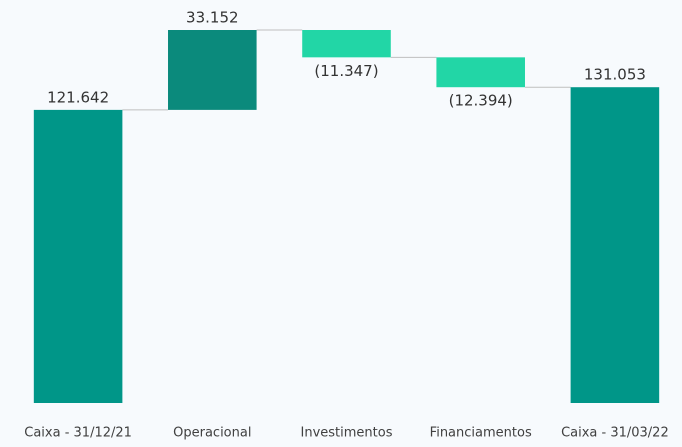  Describe the element at coordinates (481, 101) in the screenshot. I see `value-label: (12.394)` at that location.